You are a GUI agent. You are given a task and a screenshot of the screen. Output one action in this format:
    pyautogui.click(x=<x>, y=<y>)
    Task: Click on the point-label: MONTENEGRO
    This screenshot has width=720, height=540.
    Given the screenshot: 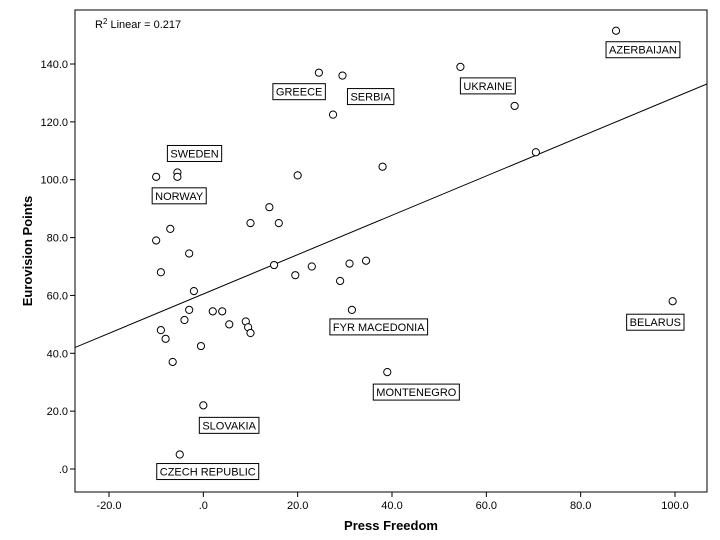 What is the action you would take?
    pyautogui.click(x=416, y=392)
    